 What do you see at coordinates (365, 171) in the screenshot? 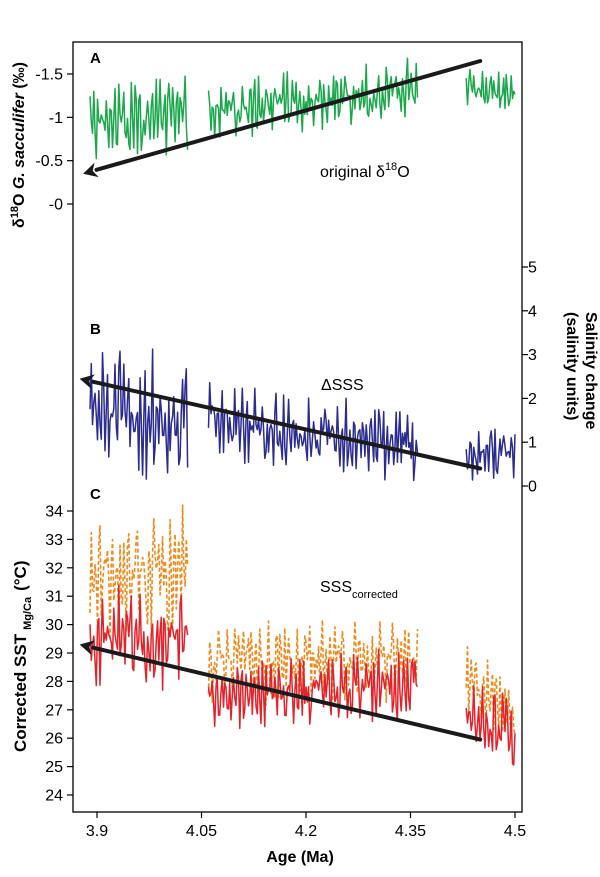
I see `panel-a-annotation: original δ18O` at bounding box center [365, 171].